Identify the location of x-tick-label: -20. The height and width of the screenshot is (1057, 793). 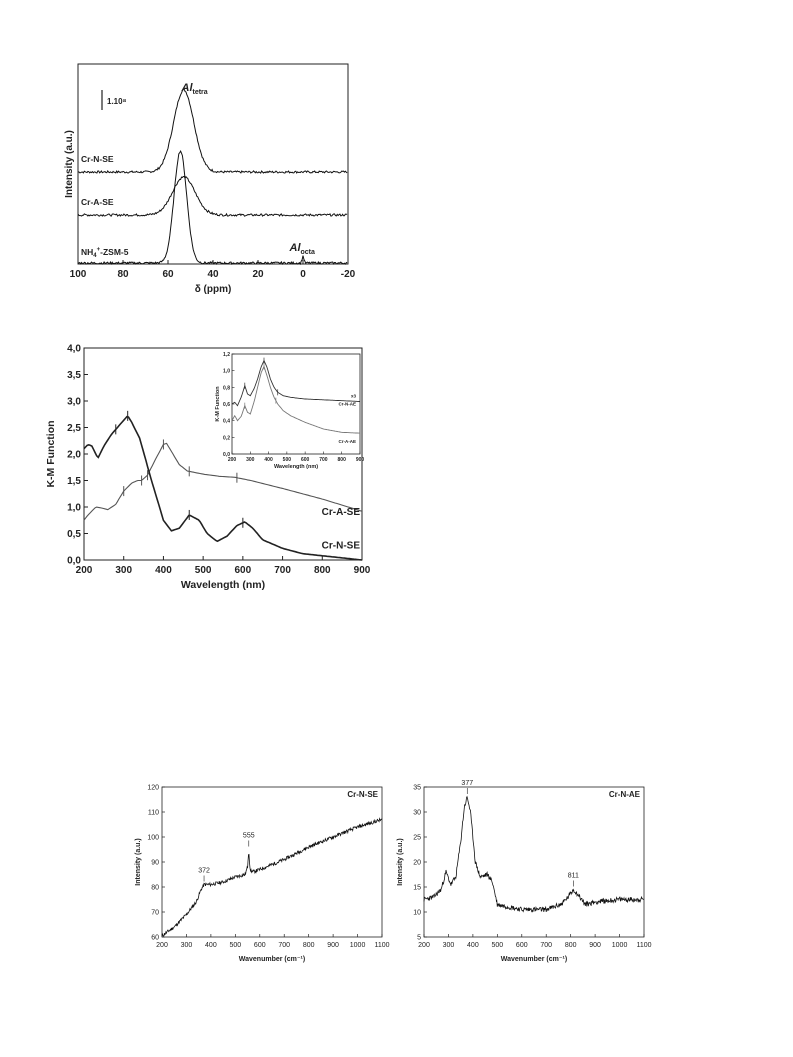
(348, 274).